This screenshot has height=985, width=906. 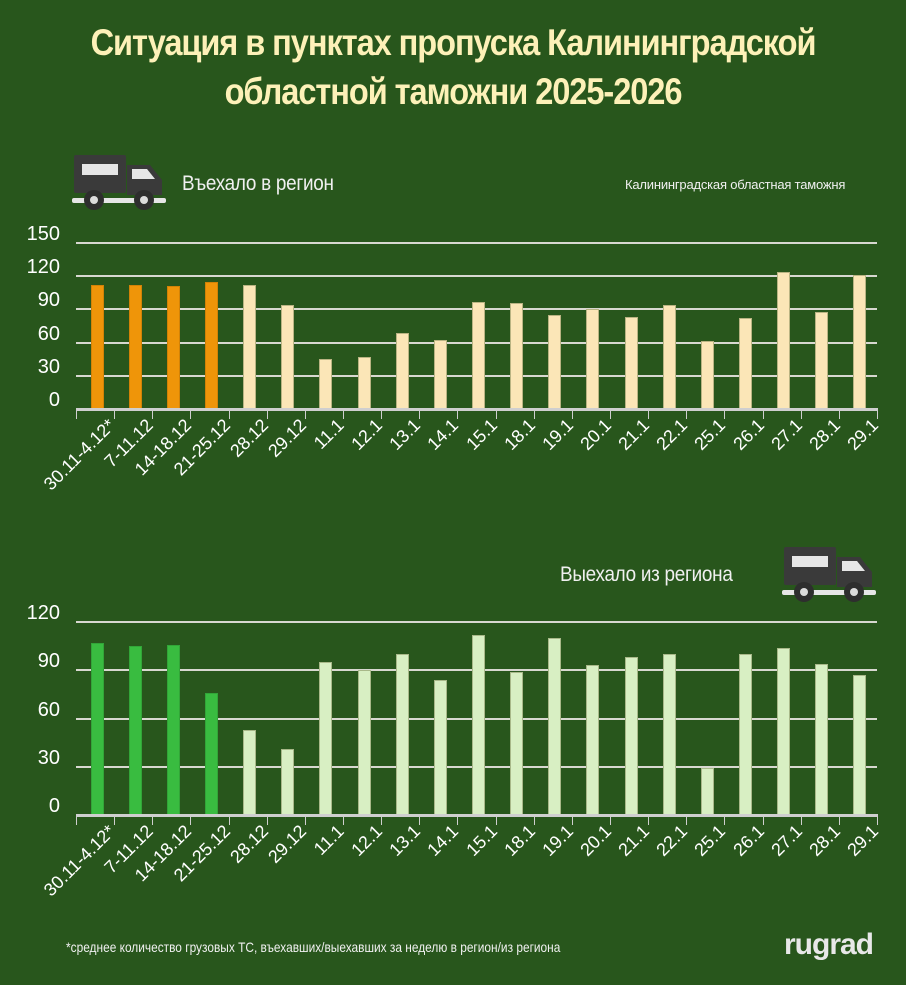 I want to click on x-tick-label: 28.12, so click(x=248, y=844).